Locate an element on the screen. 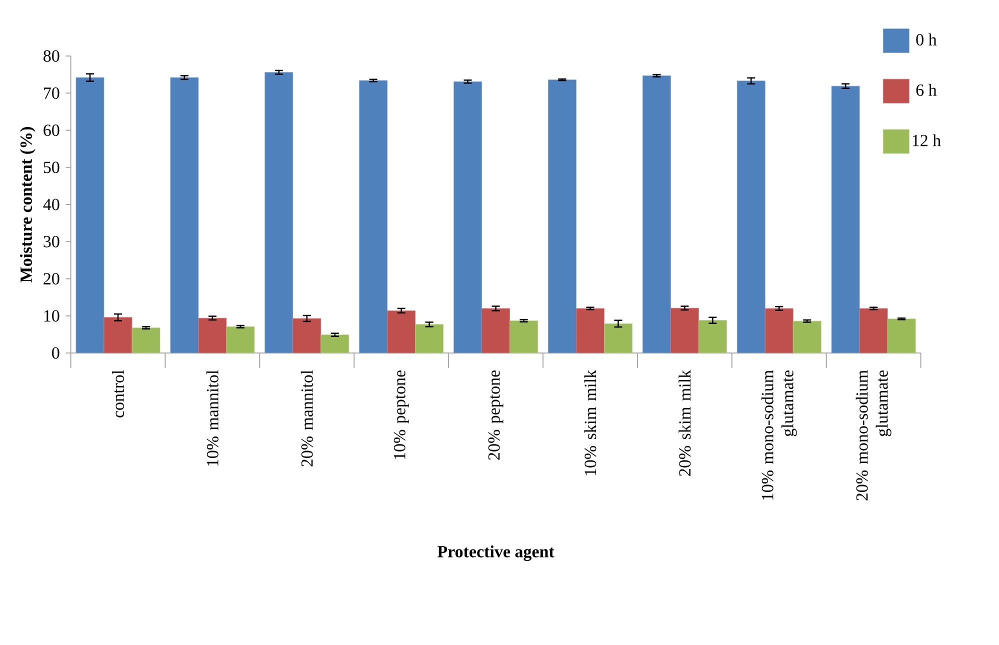 The width and height of the screenshot is (999, 645). x-tick-label: 20% skim milk is located at coordinates (684, 423).